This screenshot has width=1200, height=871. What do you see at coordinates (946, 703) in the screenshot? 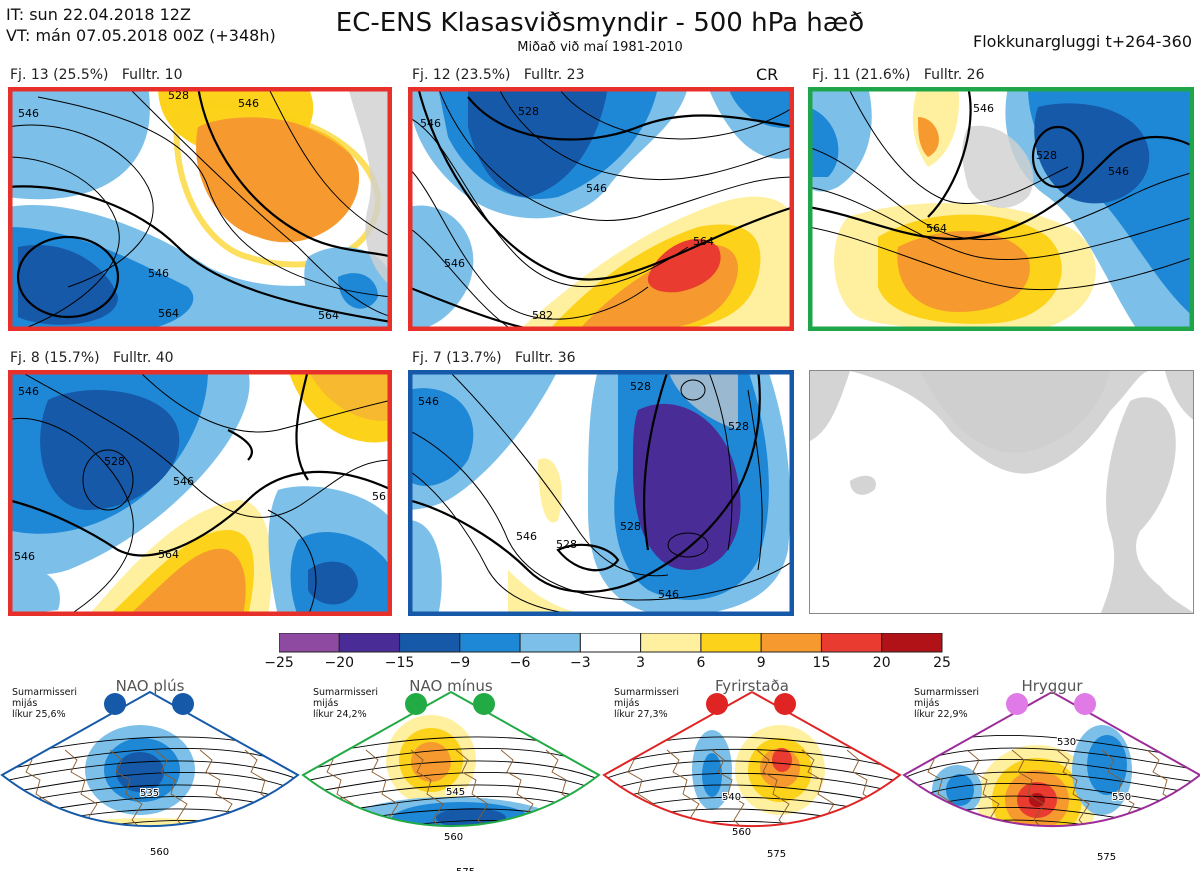
I see `regime-probability-note: Sumarmisseri mijás líkur 22,9%` at bounding box center [946, 703].